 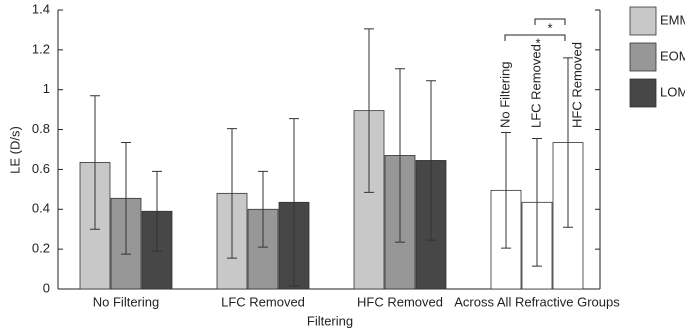 What do you see at coordinates (400, 301) in the screenshot?
I see `x-tick-label: HFC Removed` at bounding box center [400, 301].